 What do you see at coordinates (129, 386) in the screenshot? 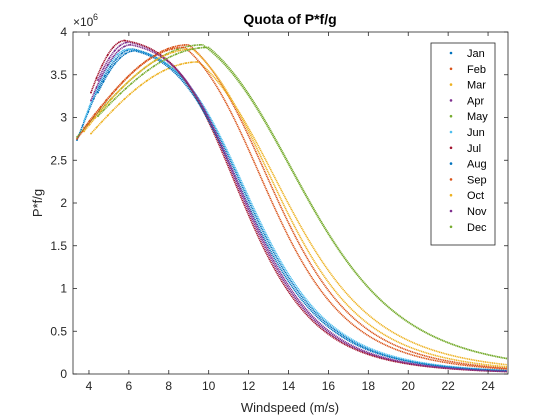
I see `x-tick-label: 6` at bounding box center [129, 386].